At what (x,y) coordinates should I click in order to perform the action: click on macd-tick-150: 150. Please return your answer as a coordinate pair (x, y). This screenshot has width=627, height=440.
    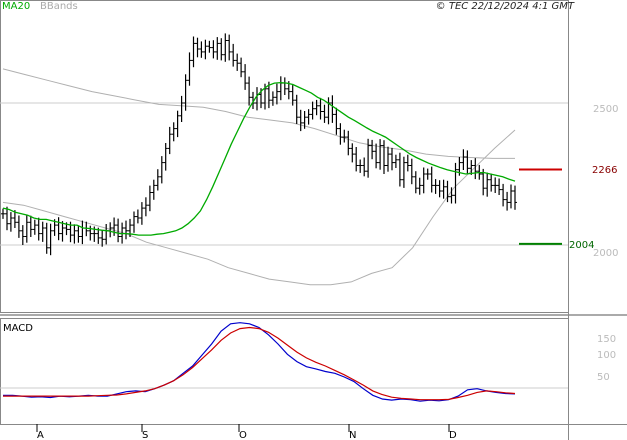
    Looking at the image, I should click on (606, 339).